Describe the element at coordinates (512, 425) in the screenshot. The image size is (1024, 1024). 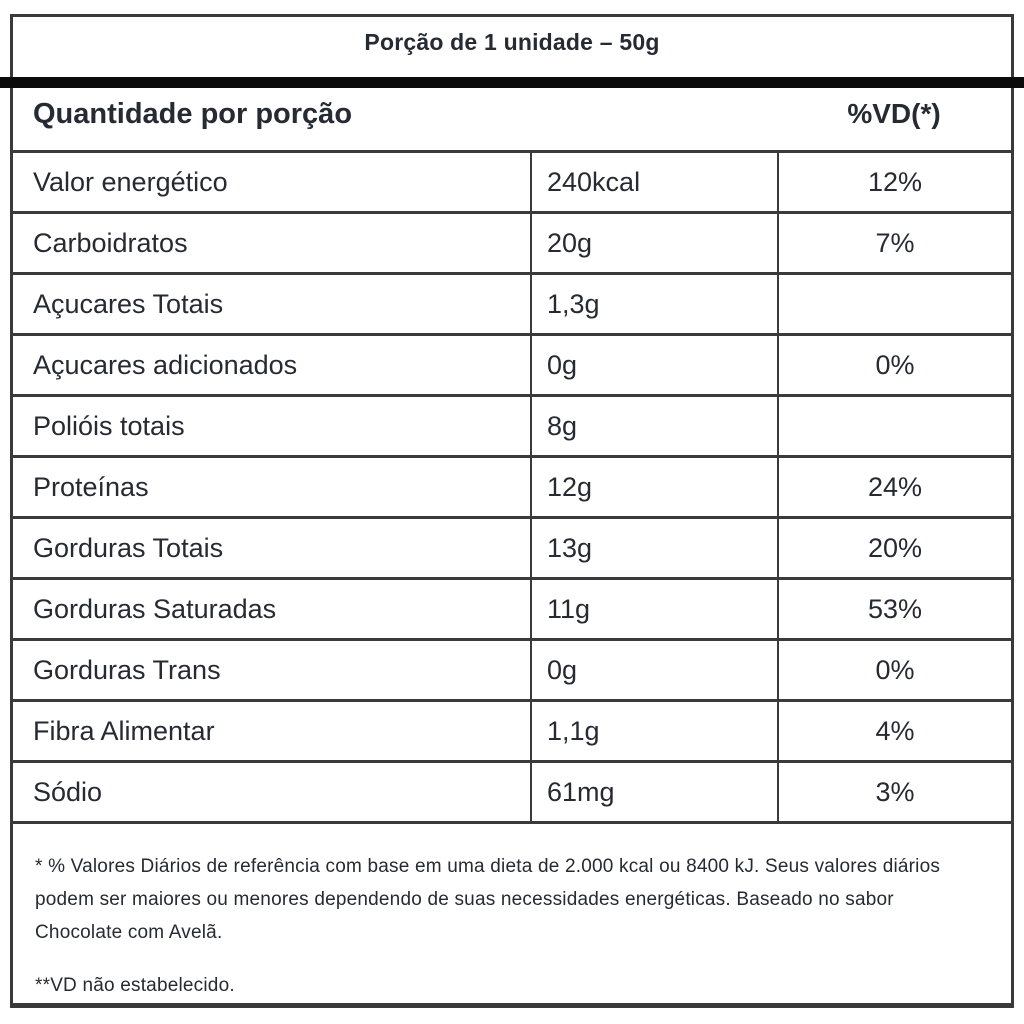
I see `table-row: Polióis totais 8g` at that location.